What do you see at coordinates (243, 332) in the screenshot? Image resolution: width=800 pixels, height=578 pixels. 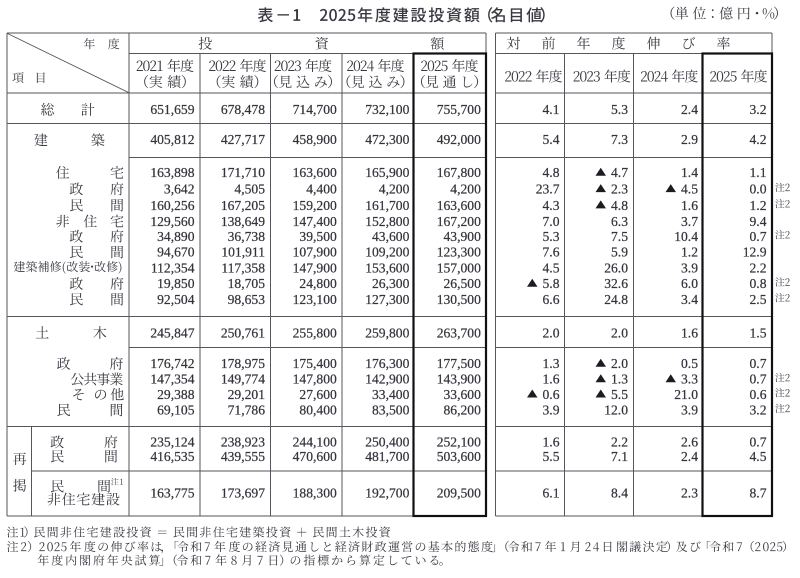 I see `svg-text: 250,761` at bounding box center [243, 332].